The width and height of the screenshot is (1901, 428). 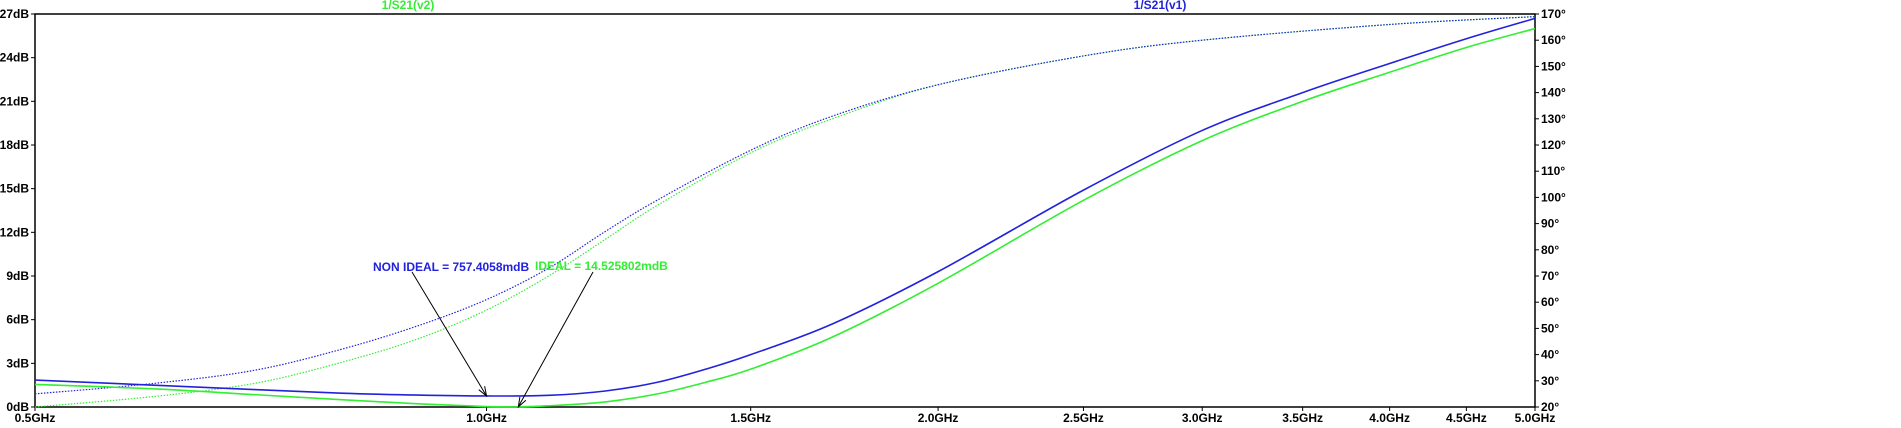 What do you see at coordinates (1550, 250) in the screenshot?
I see `right-tick-label: 80°` at bounding box center [1550, 250].